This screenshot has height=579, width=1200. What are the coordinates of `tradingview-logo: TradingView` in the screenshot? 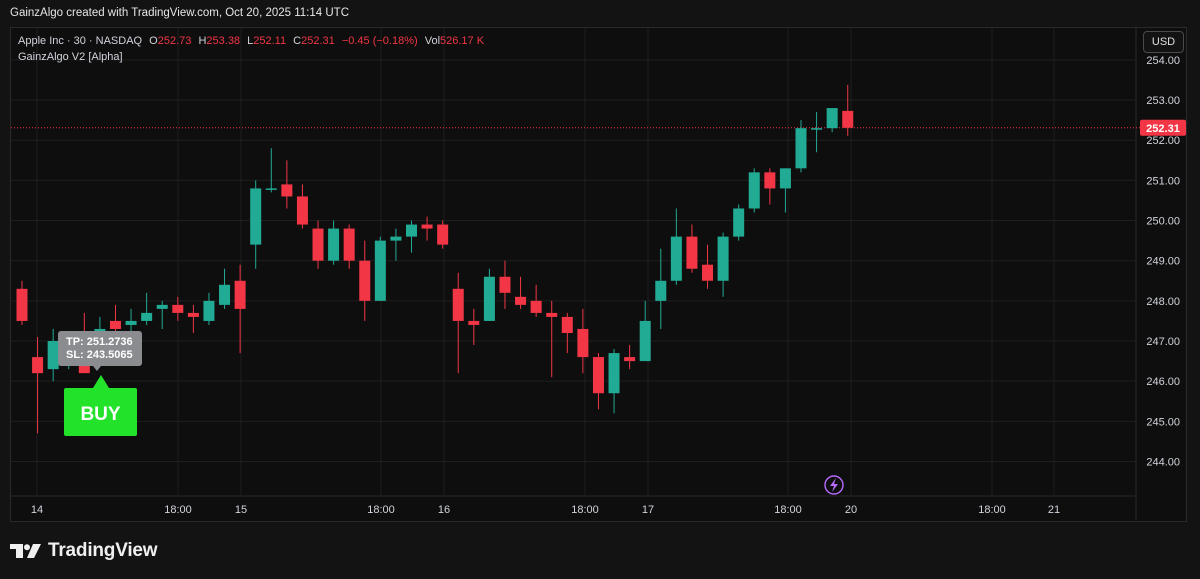 It's located at (84, 551).